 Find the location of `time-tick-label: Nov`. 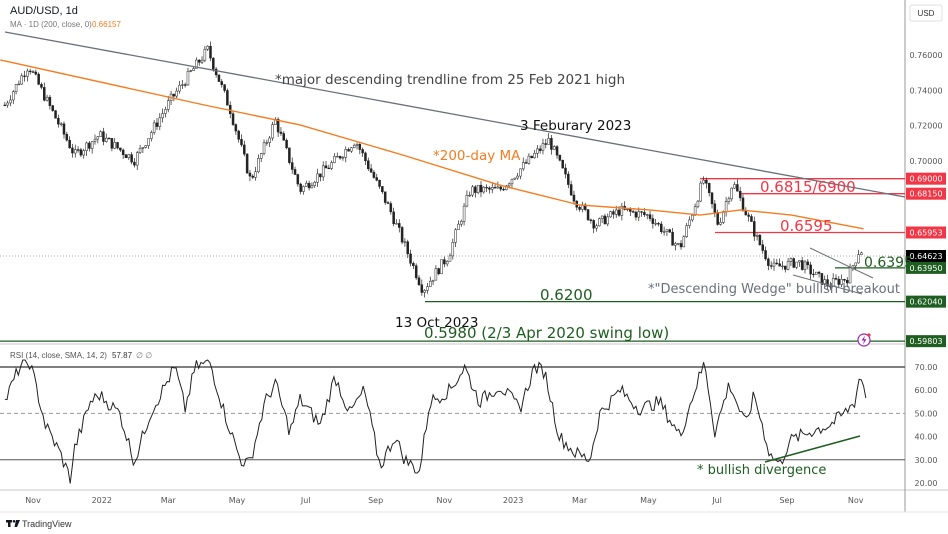

time-tick-label: Nov is located at coordinates (856, 500).